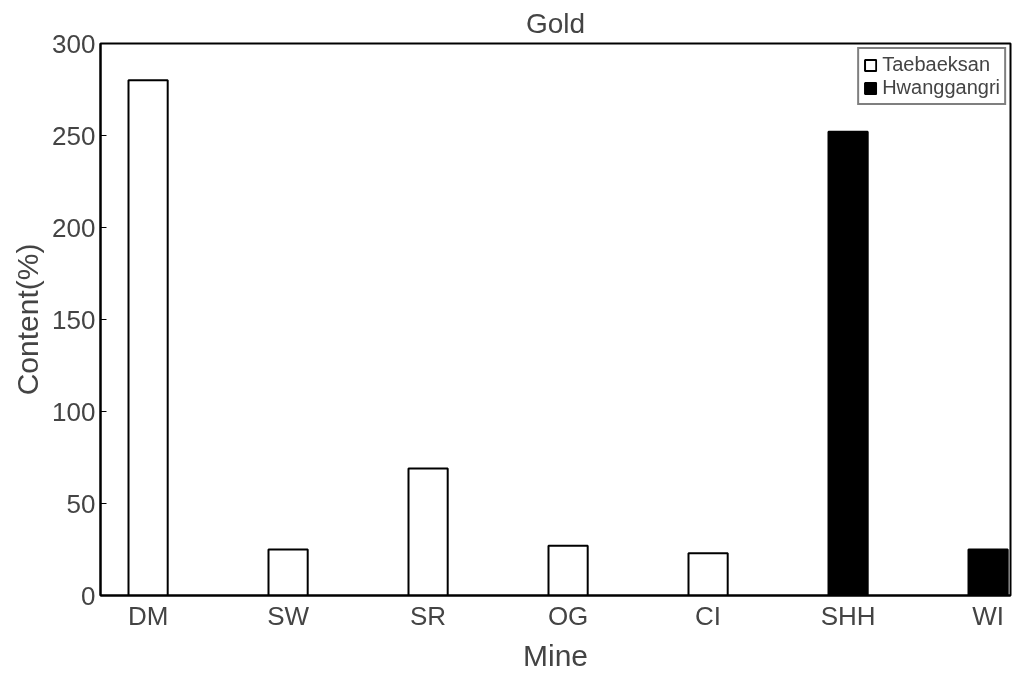  What do you see at coordinates (74, 227) in the screenshot?
I see `y-tick-label: 200` at bounding box center [74, 227].